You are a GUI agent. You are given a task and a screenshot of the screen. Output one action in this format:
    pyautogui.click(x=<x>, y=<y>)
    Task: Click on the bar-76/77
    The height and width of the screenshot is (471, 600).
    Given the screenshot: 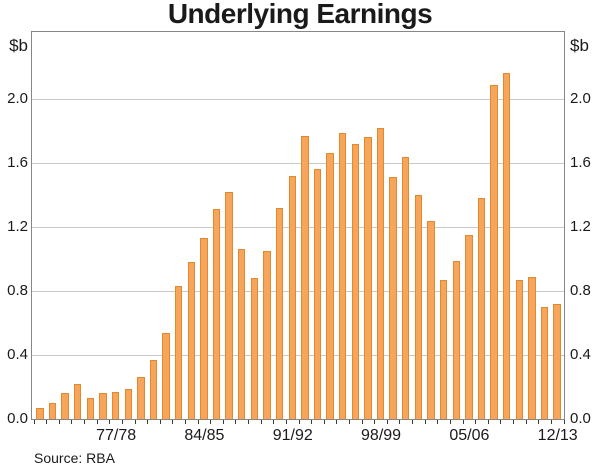 What is the action you would take?
    pyautogui.click(x=103, y=406)
    